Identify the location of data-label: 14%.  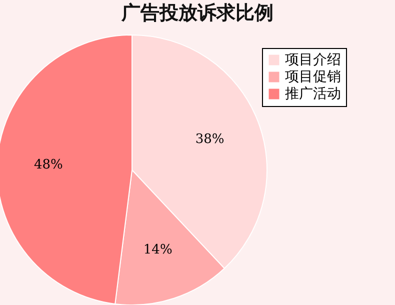
(157, 250).